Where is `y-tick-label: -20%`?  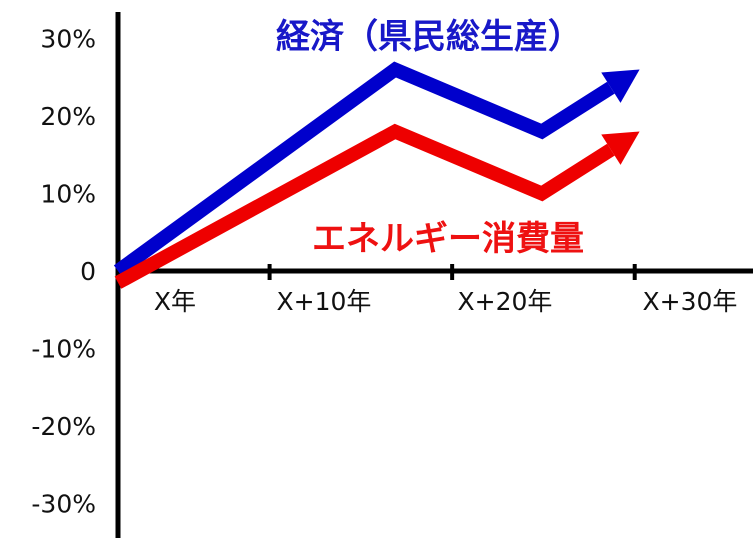
y-tick-label: -20% is located at coordinates (63, 426).